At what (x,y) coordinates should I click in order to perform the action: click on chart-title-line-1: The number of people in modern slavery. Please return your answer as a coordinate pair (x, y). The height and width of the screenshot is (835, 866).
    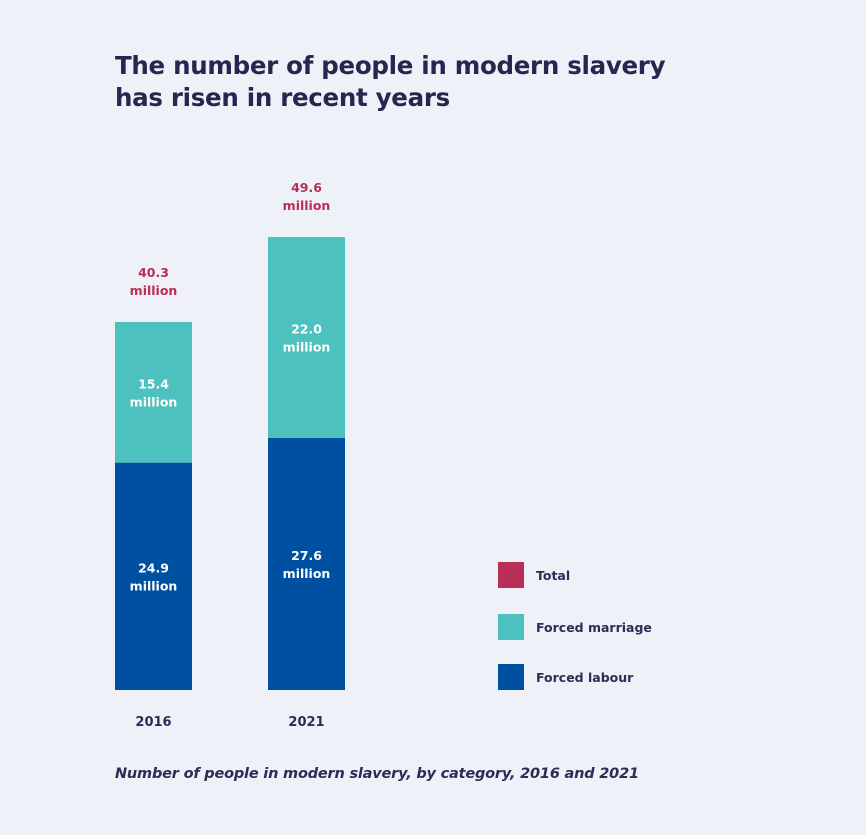
    Looking at the image, I should click on (390, 65).